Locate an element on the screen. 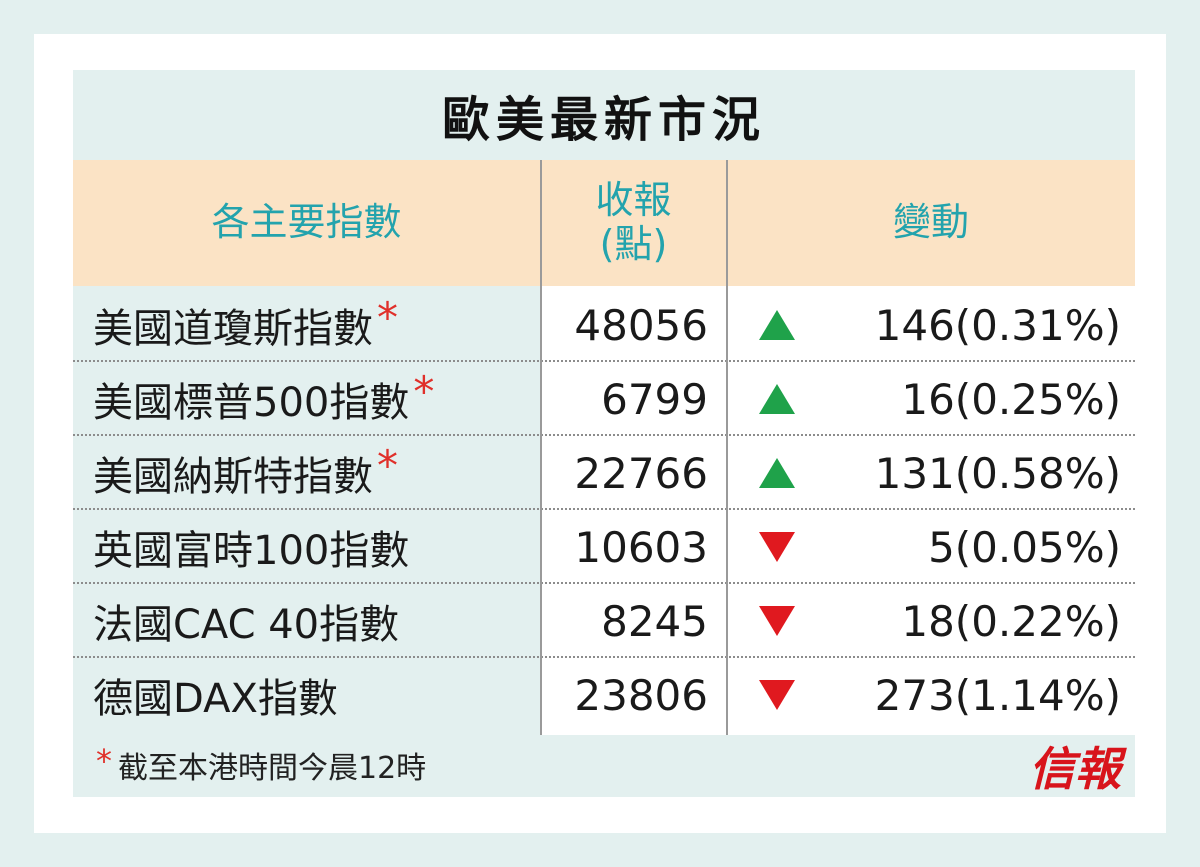  table-row: 德國DAX指數 23806 273(1.14%) is located at coordinates (604, 695).